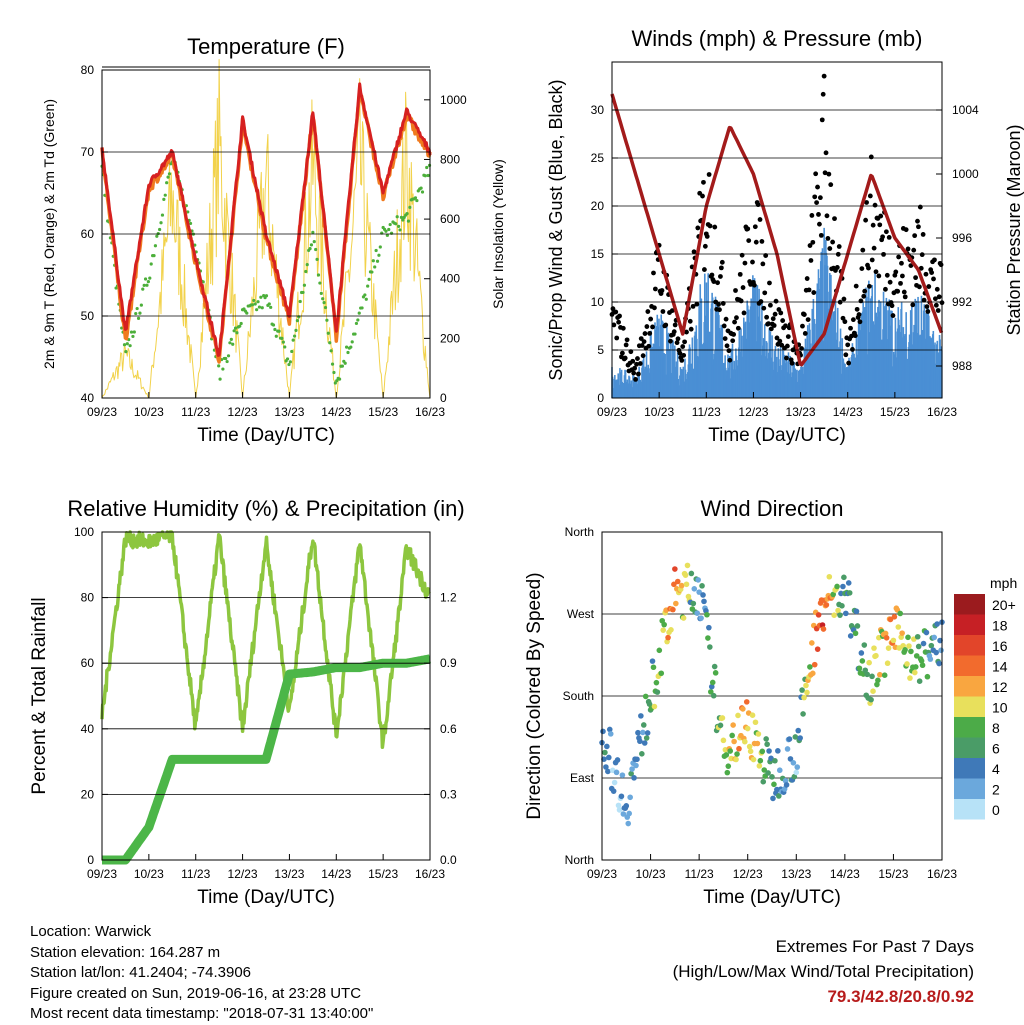 This screenshot has height=1025, width=1024. I want to click on x-tick-label: 13/23, so click(289, 874).